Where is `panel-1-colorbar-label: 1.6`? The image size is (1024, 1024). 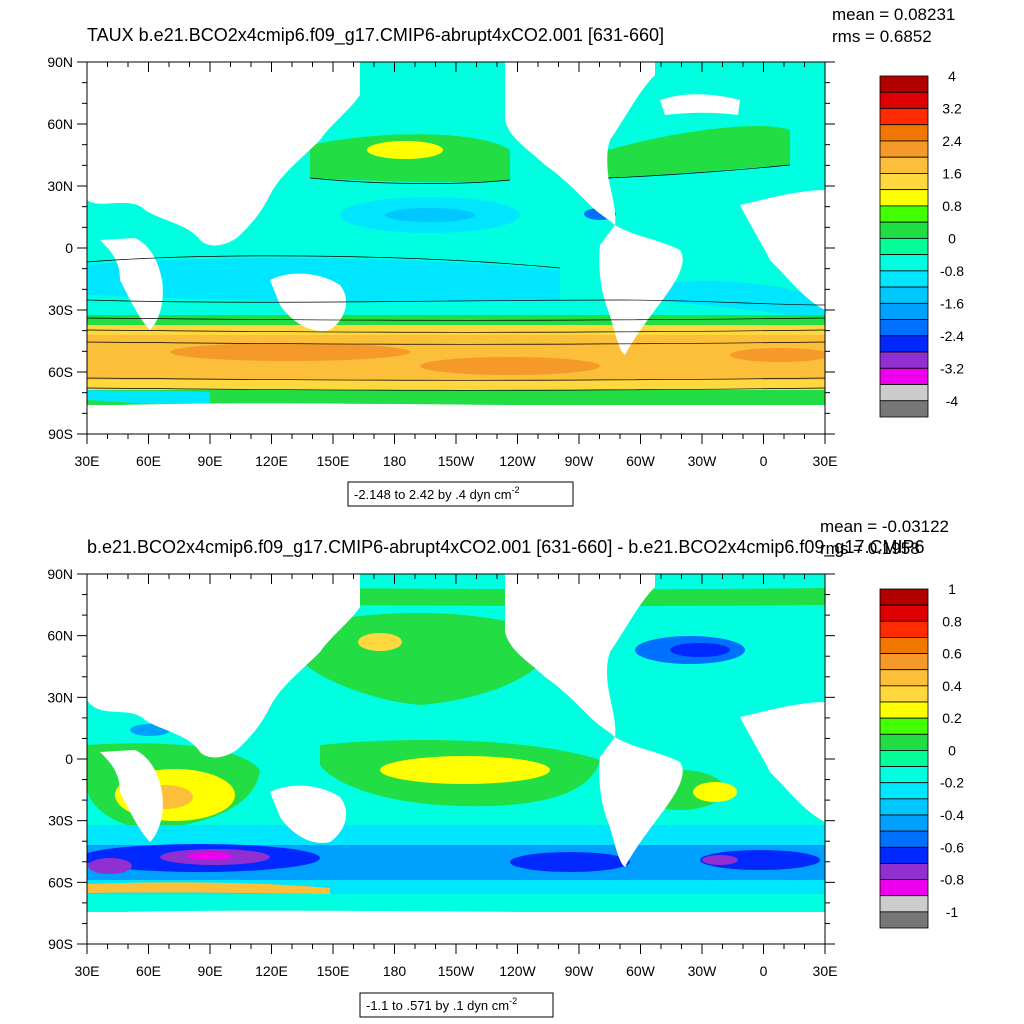
panel-1-colorbar-label: 1.6 is located at coordinates (952, 173).